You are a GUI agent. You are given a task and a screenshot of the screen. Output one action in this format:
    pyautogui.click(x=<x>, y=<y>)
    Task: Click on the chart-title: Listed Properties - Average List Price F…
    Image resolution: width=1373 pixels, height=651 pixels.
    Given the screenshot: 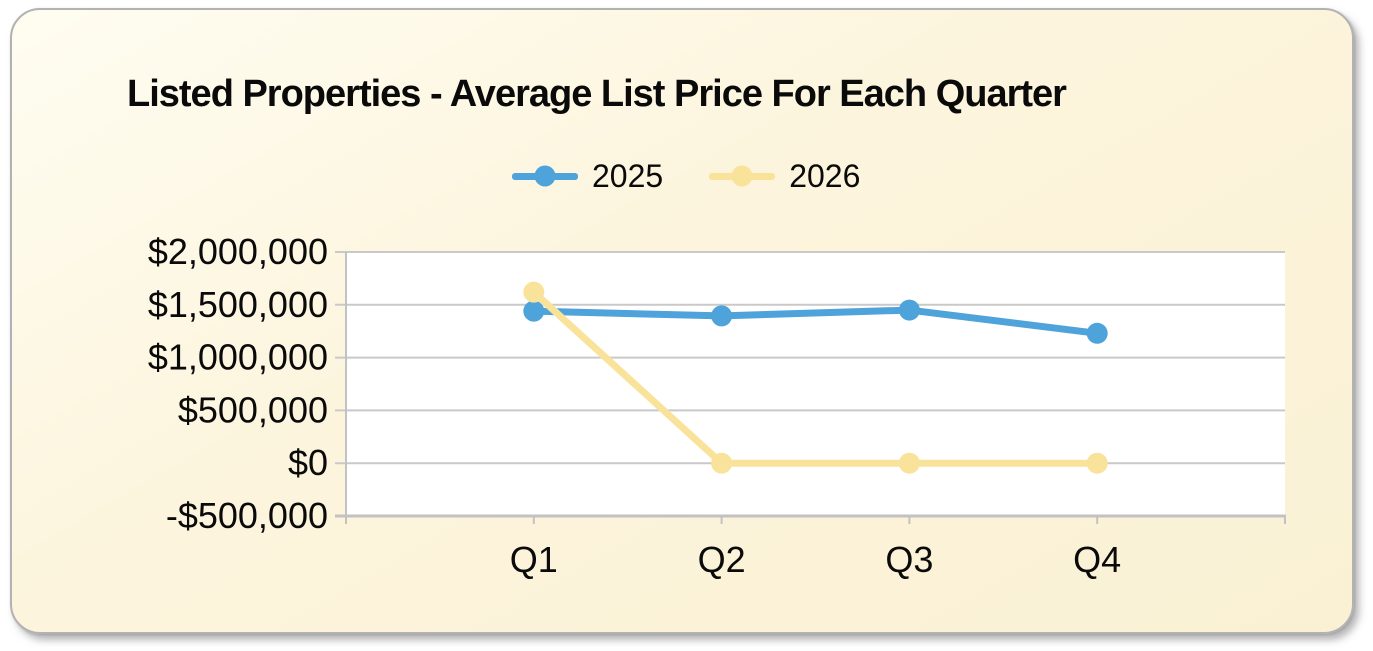 What is the action you would take?
    pyautogui.click(x=597, y=94)
    